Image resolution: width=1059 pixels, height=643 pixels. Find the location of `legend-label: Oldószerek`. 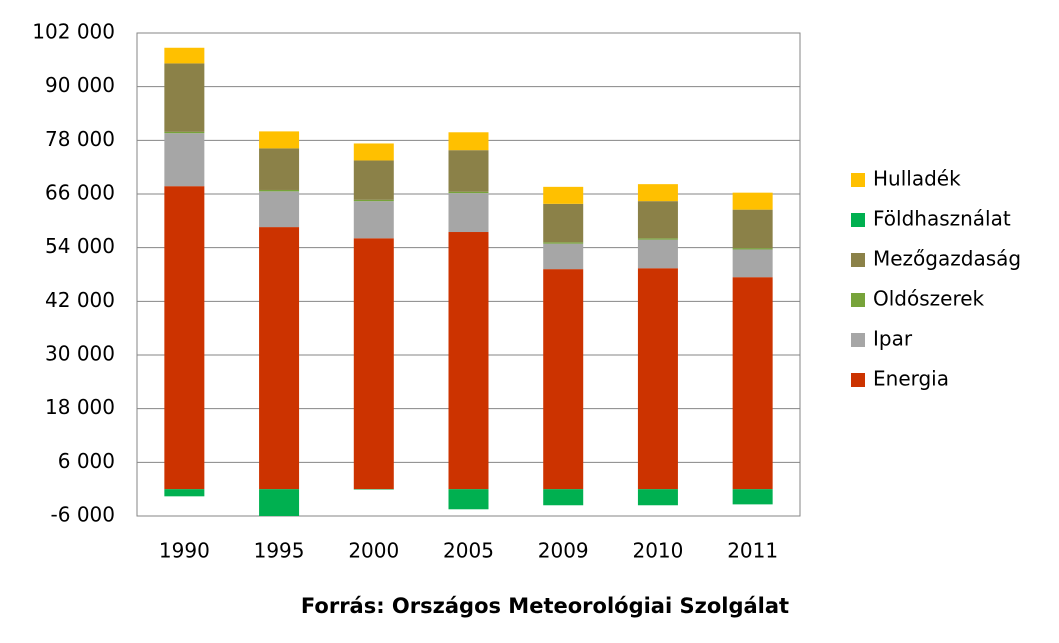

legend-label: Oldószerek is located at coordinates (929, 299).